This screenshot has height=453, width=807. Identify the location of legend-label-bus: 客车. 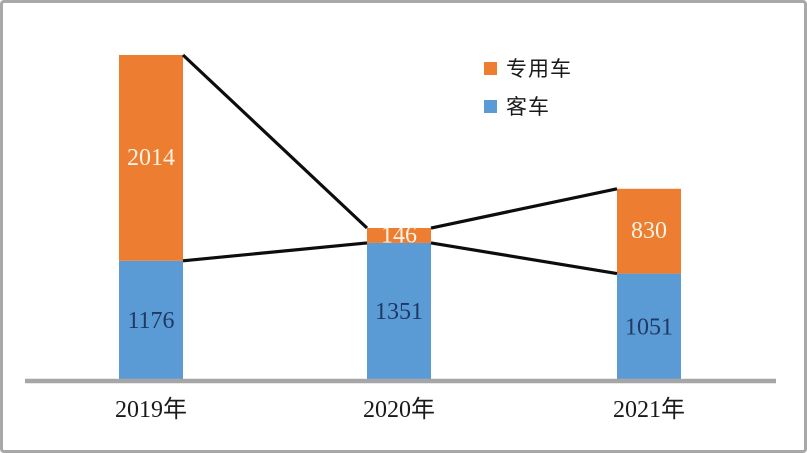
(528, 107).